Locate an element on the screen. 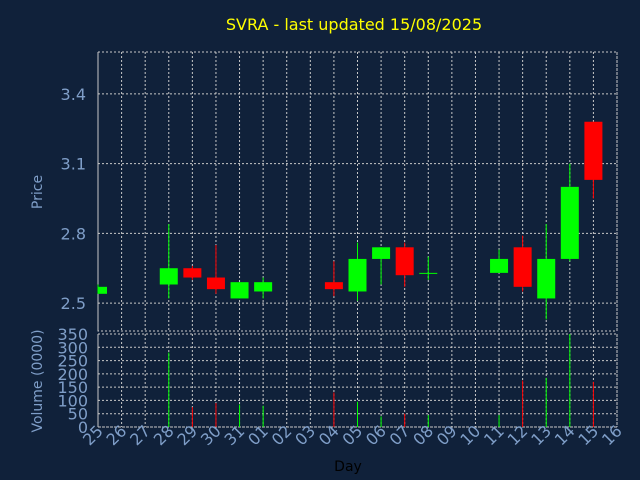 This screenshot has height=480, width=640. price-tick-label: 2.5 is located at coordinates (73, 303).